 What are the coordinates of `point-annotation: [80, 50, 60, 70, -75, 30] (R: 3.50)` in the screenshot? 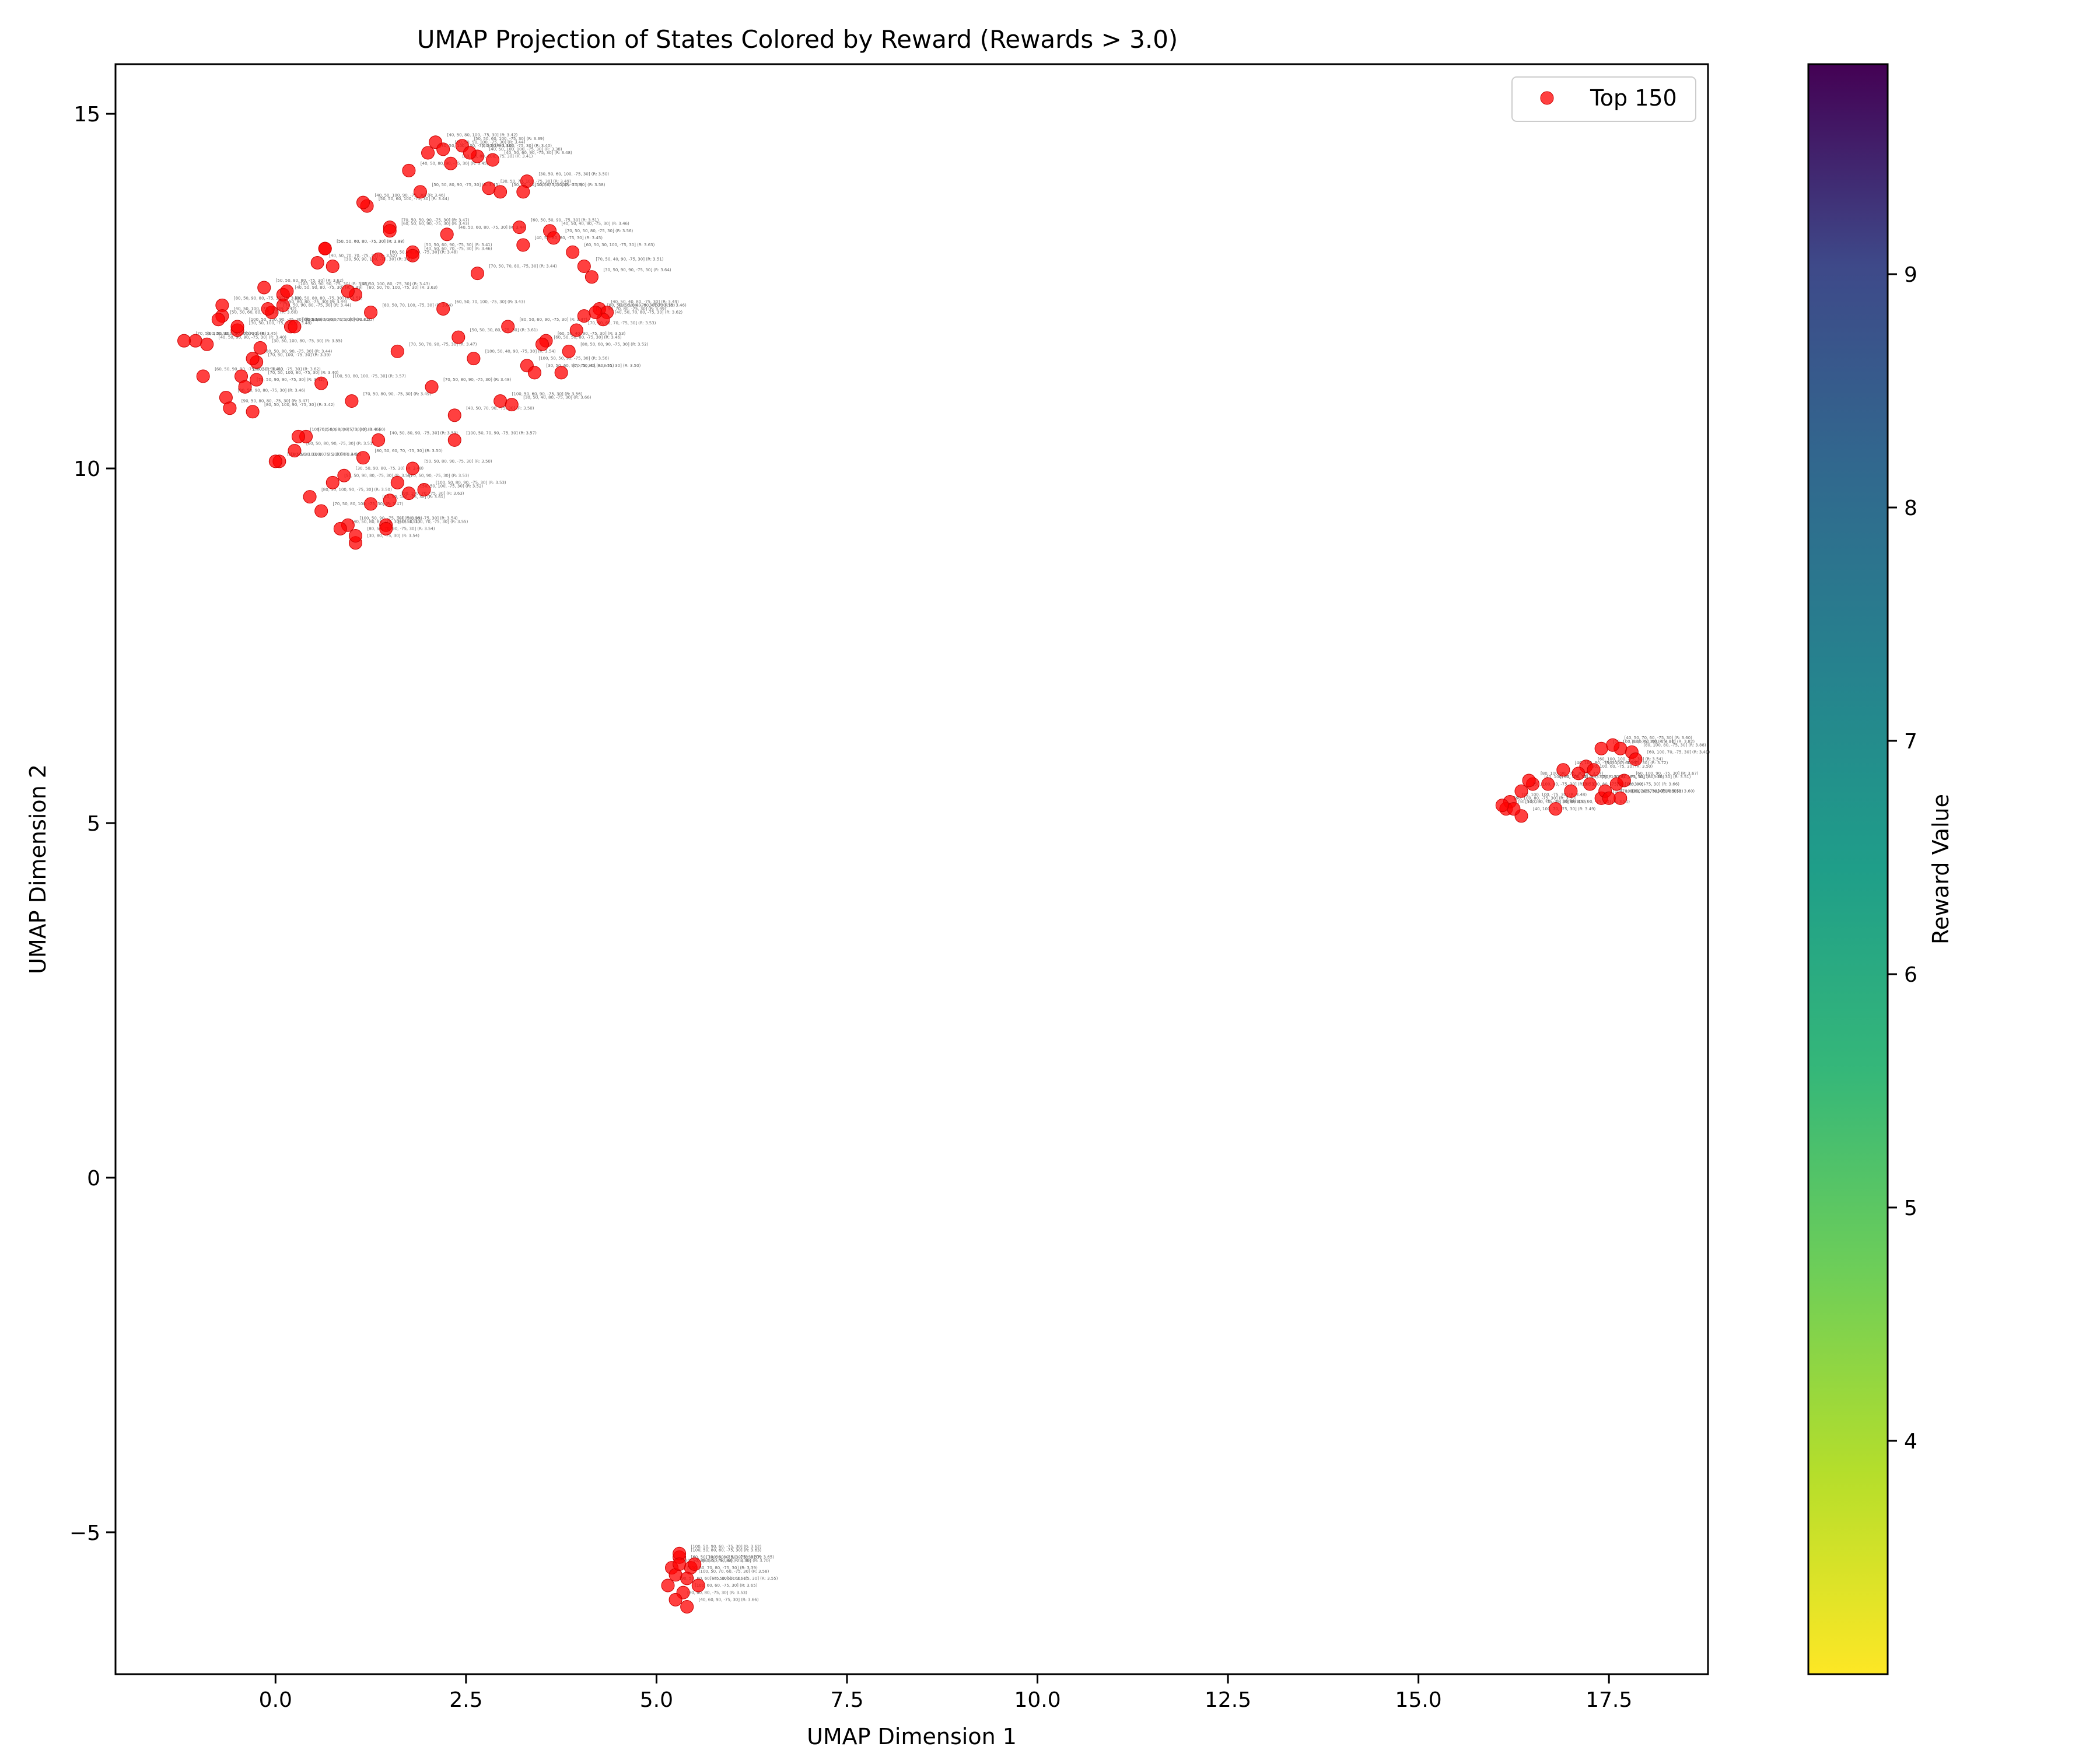 It's located at (409, 451).